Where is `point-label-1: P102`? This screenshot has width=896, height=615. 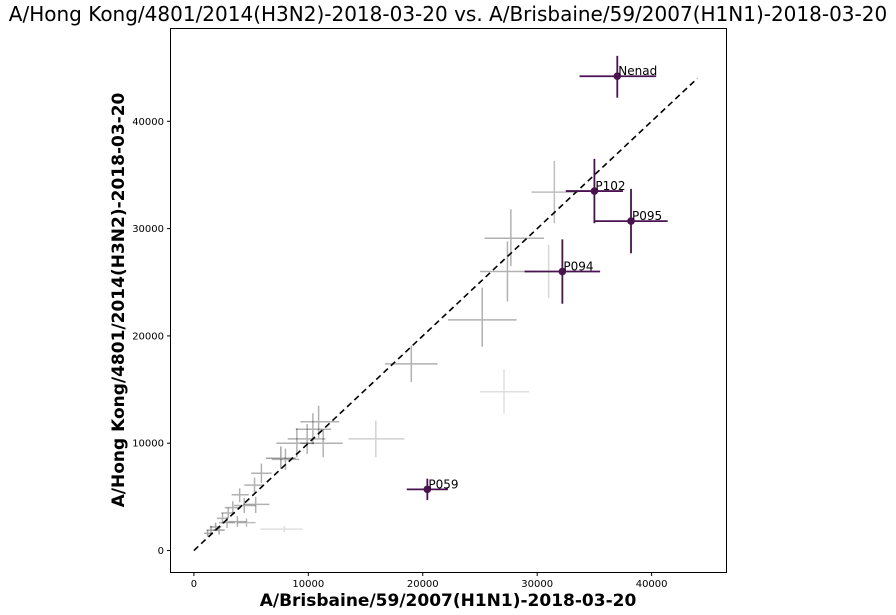
point-label-1: P102 is located at coordinates (610, 186).